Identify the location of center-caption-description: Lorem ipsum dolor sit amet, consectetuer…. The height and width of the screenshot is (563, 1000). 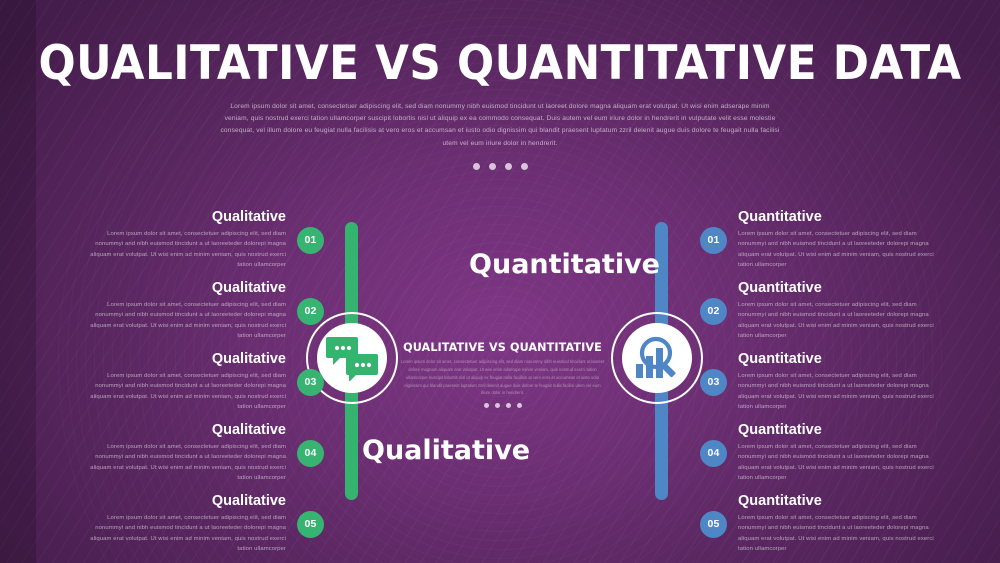
(502, 377).